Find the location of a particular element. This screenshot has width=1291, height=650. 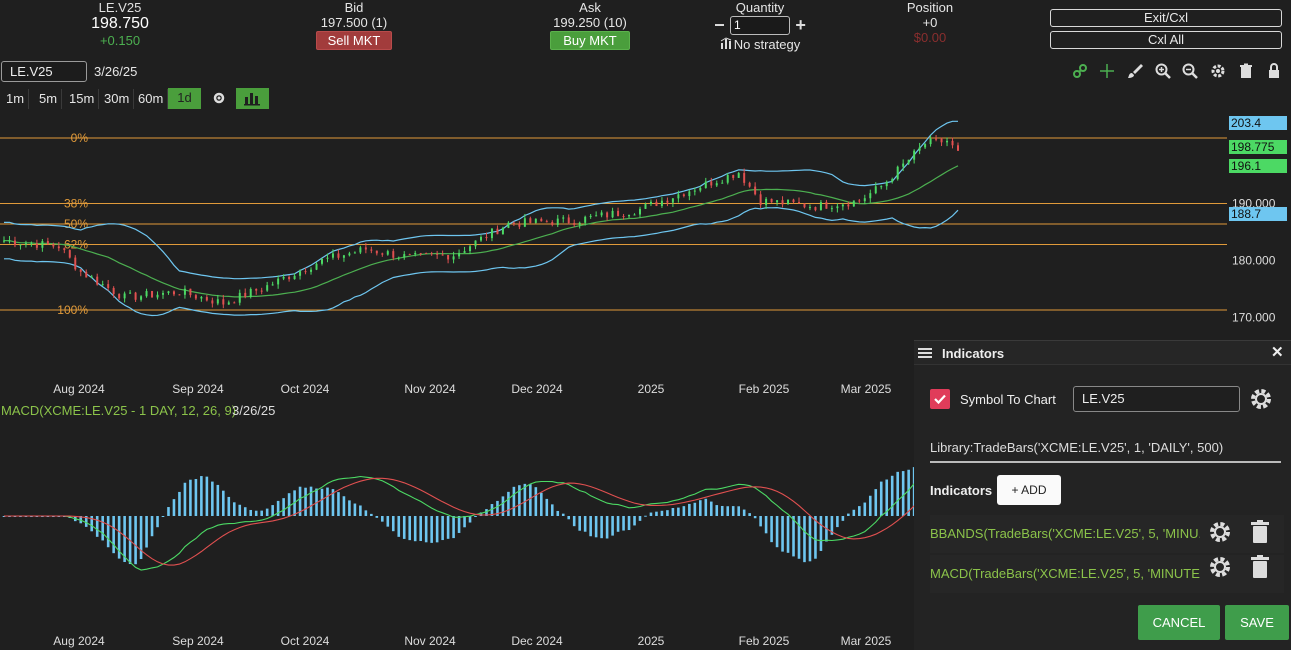

exit-cancel-button: Exit/Cxl is located at coordinates (1166, 18).